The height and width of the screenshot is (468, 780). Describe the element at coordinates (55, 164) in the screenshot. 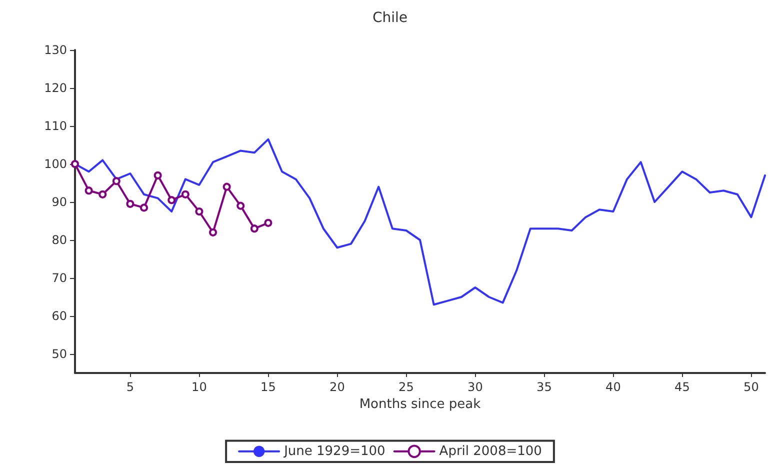

I see `y-tick-label: 100` at that location.